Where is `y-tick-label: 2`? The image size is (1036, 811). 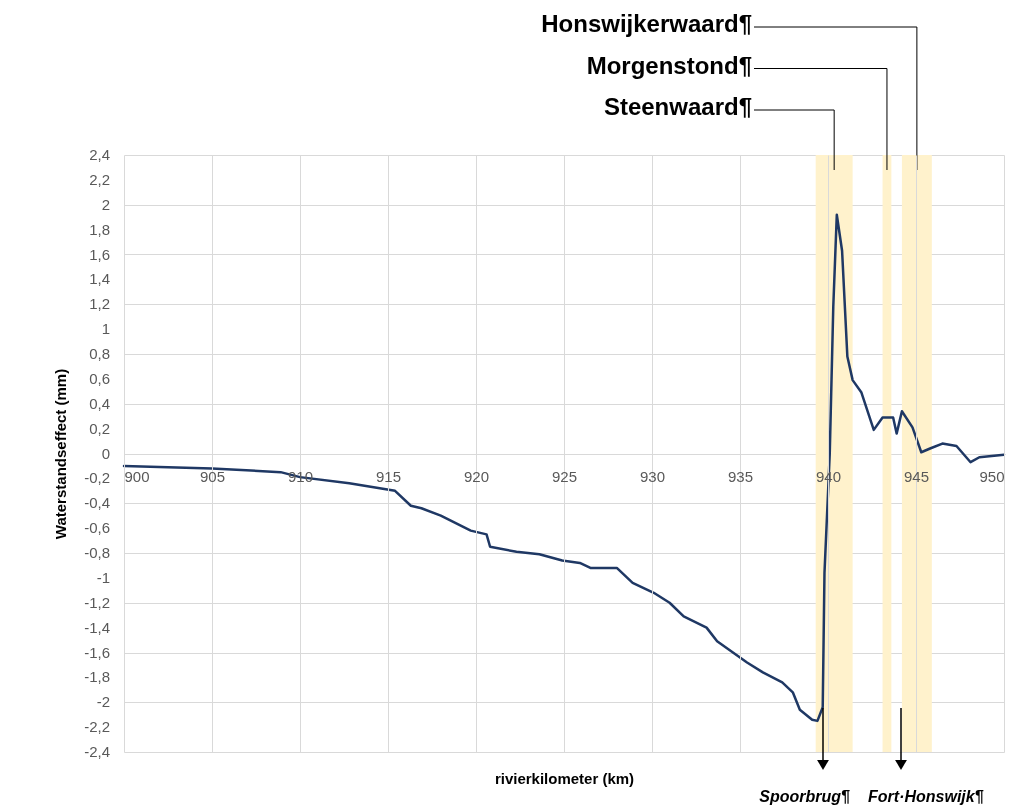
y-tick-label: 2 is located at coordinates (105, 204).